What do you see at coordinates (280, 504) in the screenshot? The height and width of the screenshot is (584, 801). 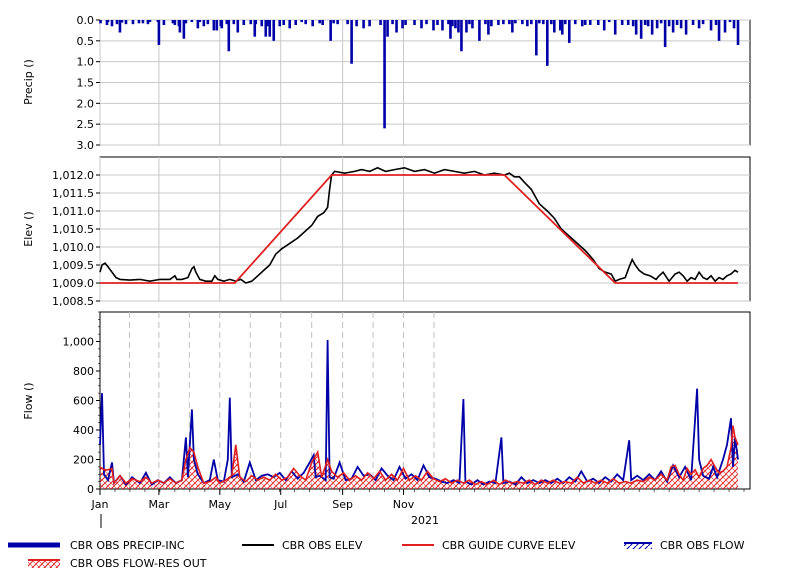 I see `x-tick-label: Jul` at bounding box center [280, 504].